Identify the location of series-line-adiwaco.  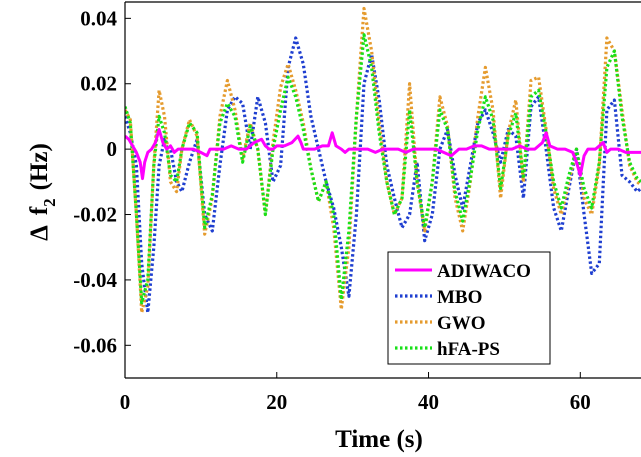
(383, 154).